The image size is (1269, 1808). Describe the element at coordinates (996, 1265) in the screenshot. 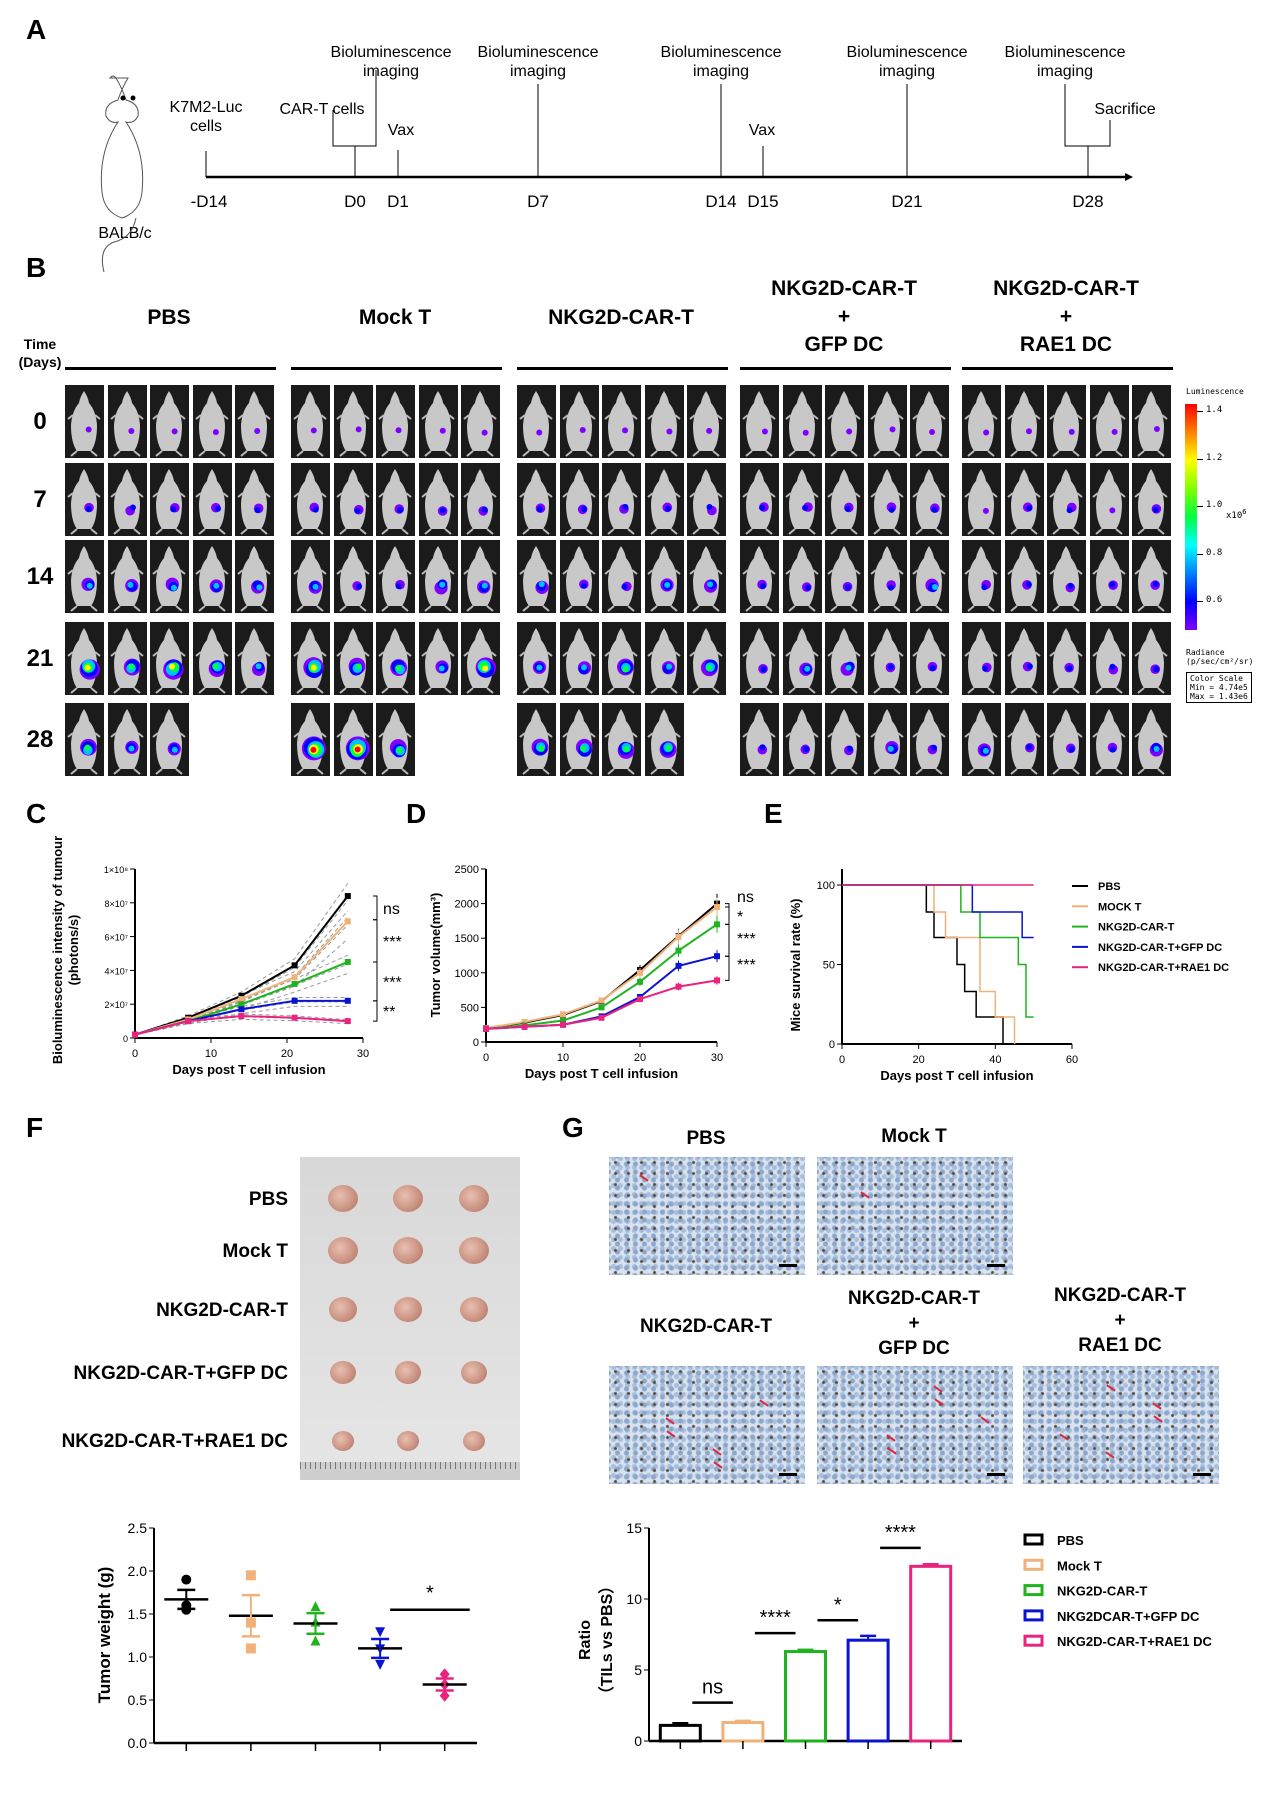

I see `scale-bar` at that location.